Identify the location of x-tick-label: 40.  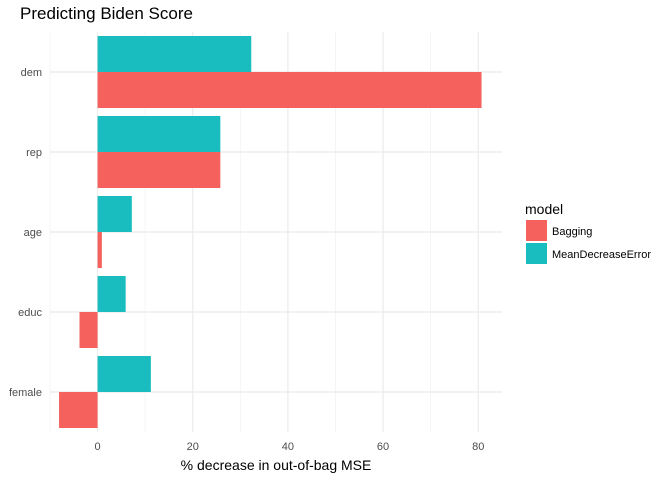
(288, 447).